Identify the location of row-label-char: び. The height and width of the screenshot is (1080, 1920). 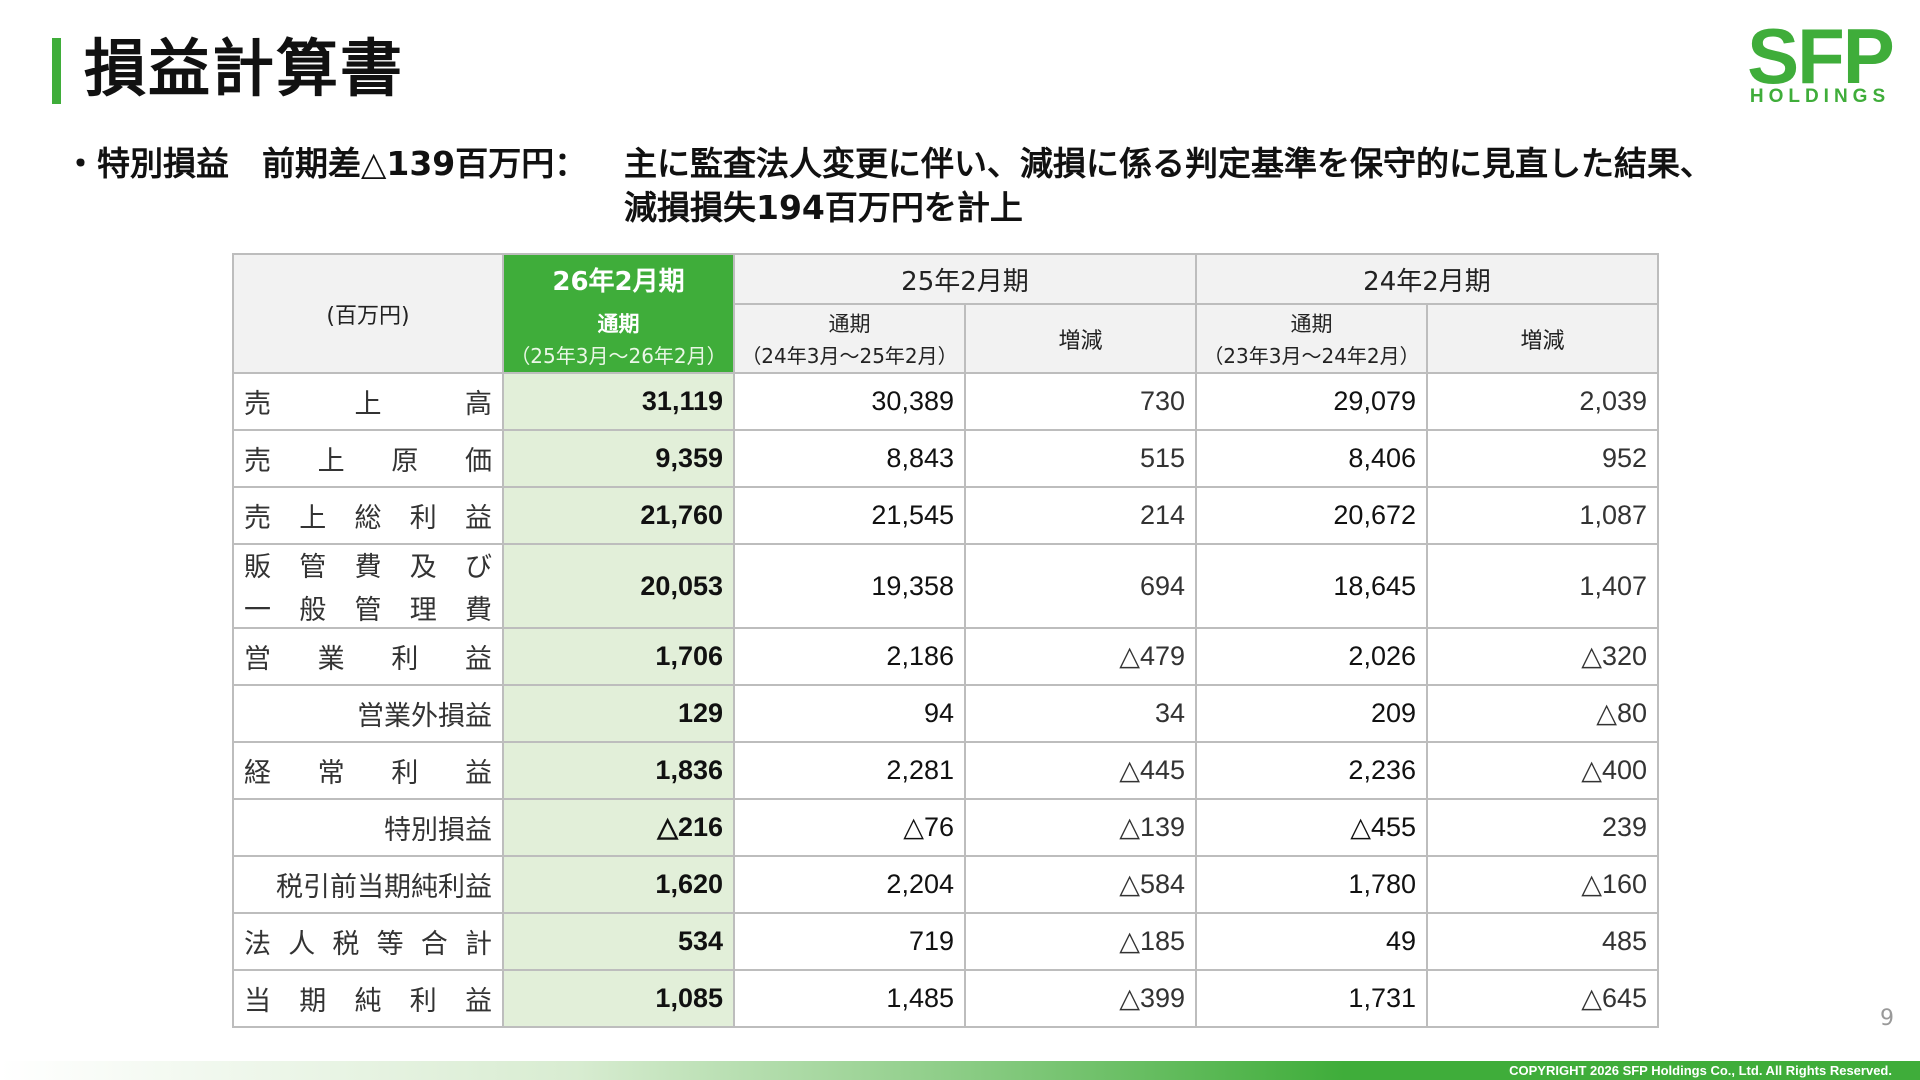
(478, 567).